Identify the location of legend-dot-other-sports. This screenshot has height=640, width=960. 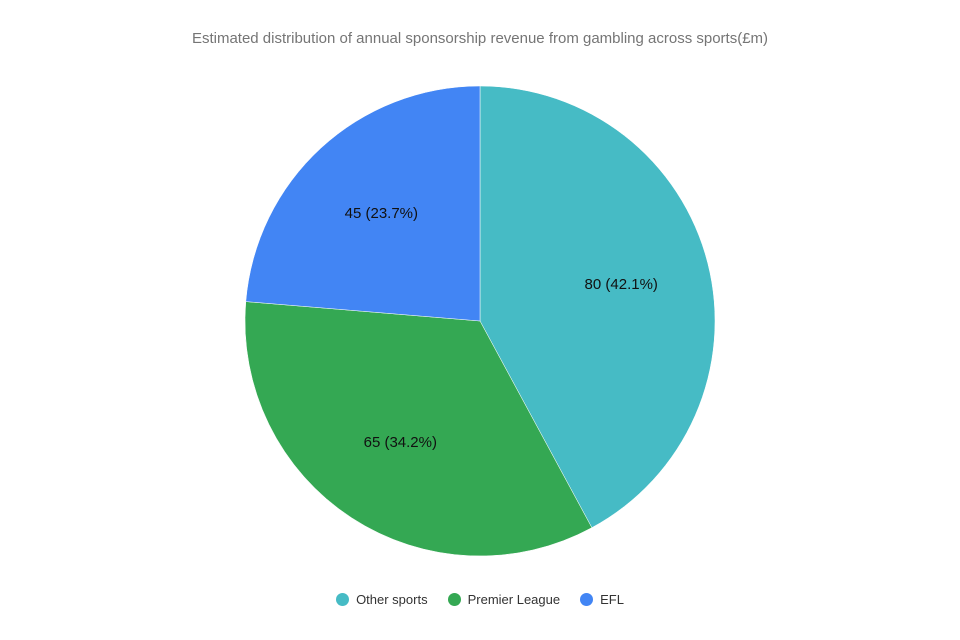
(343, 599).